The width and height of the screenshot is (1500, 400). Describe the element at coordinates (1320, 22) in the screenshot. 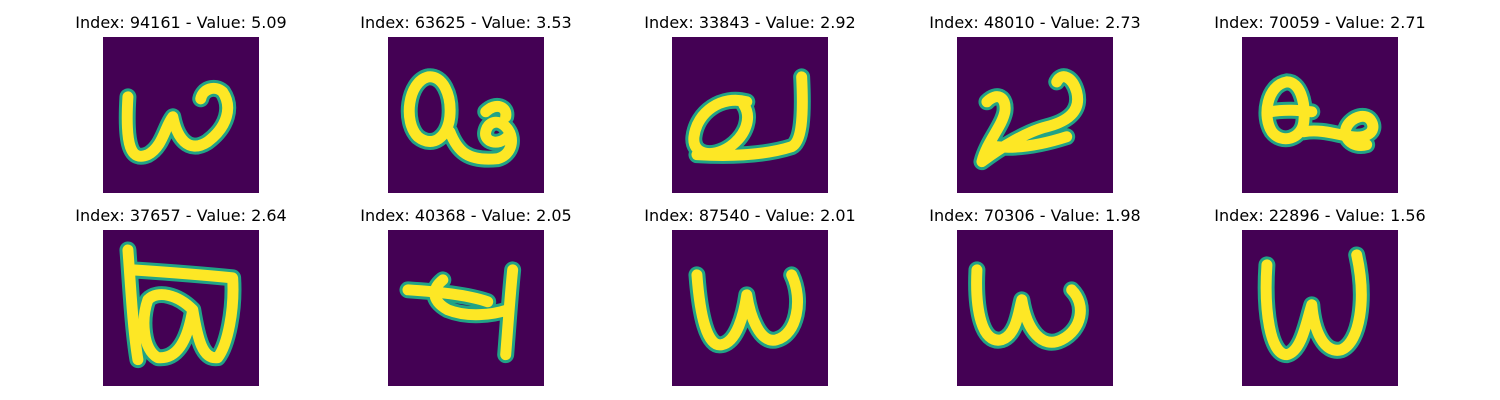

I see `panel-title: Index: 70059 - Value: 2.71` at that location.